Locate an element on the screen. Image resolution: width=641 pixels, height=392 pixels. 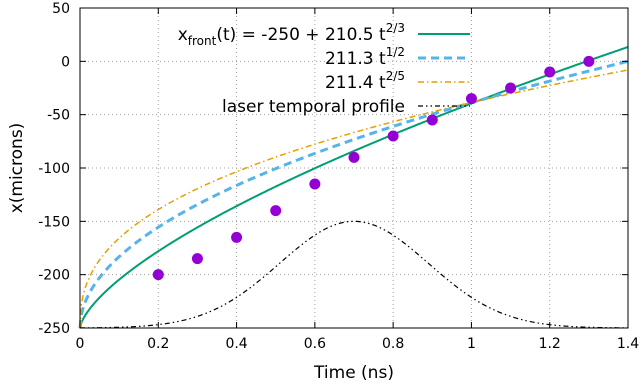
legend-label: 211.3 t1/2 is located at coordinates (365, 57).